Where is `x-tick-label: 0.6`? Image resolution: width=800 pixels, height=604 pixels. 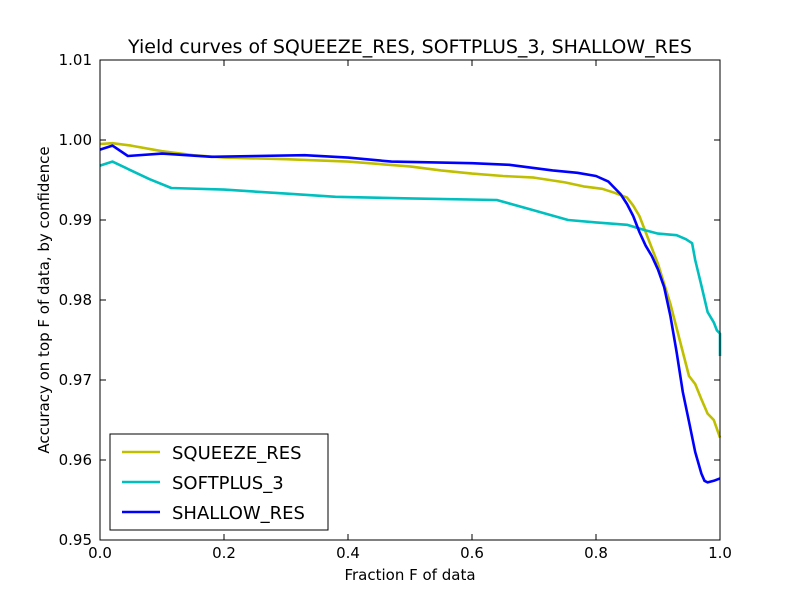
x-tick-label: 0.6 is located at coordinates (472, 553).